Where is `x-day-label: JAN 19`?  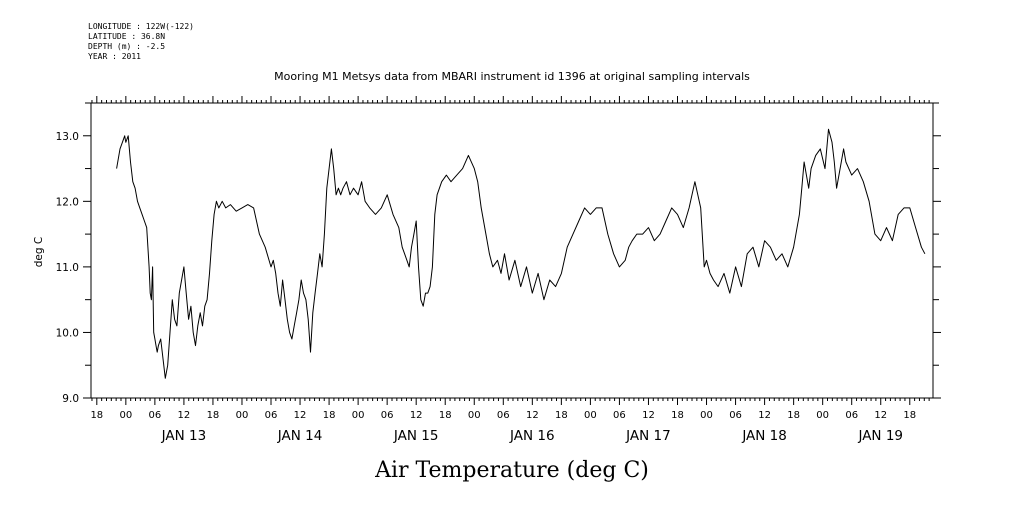
x-day-label: JAN 19 is located at coordinates (880, 436).